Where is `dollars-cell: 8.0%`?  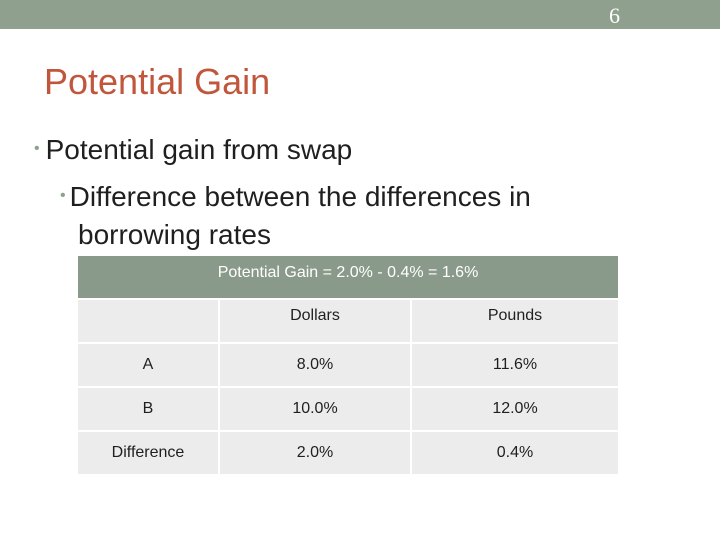
dollars-cell: 8.0% is located at coordinates (316, 365).